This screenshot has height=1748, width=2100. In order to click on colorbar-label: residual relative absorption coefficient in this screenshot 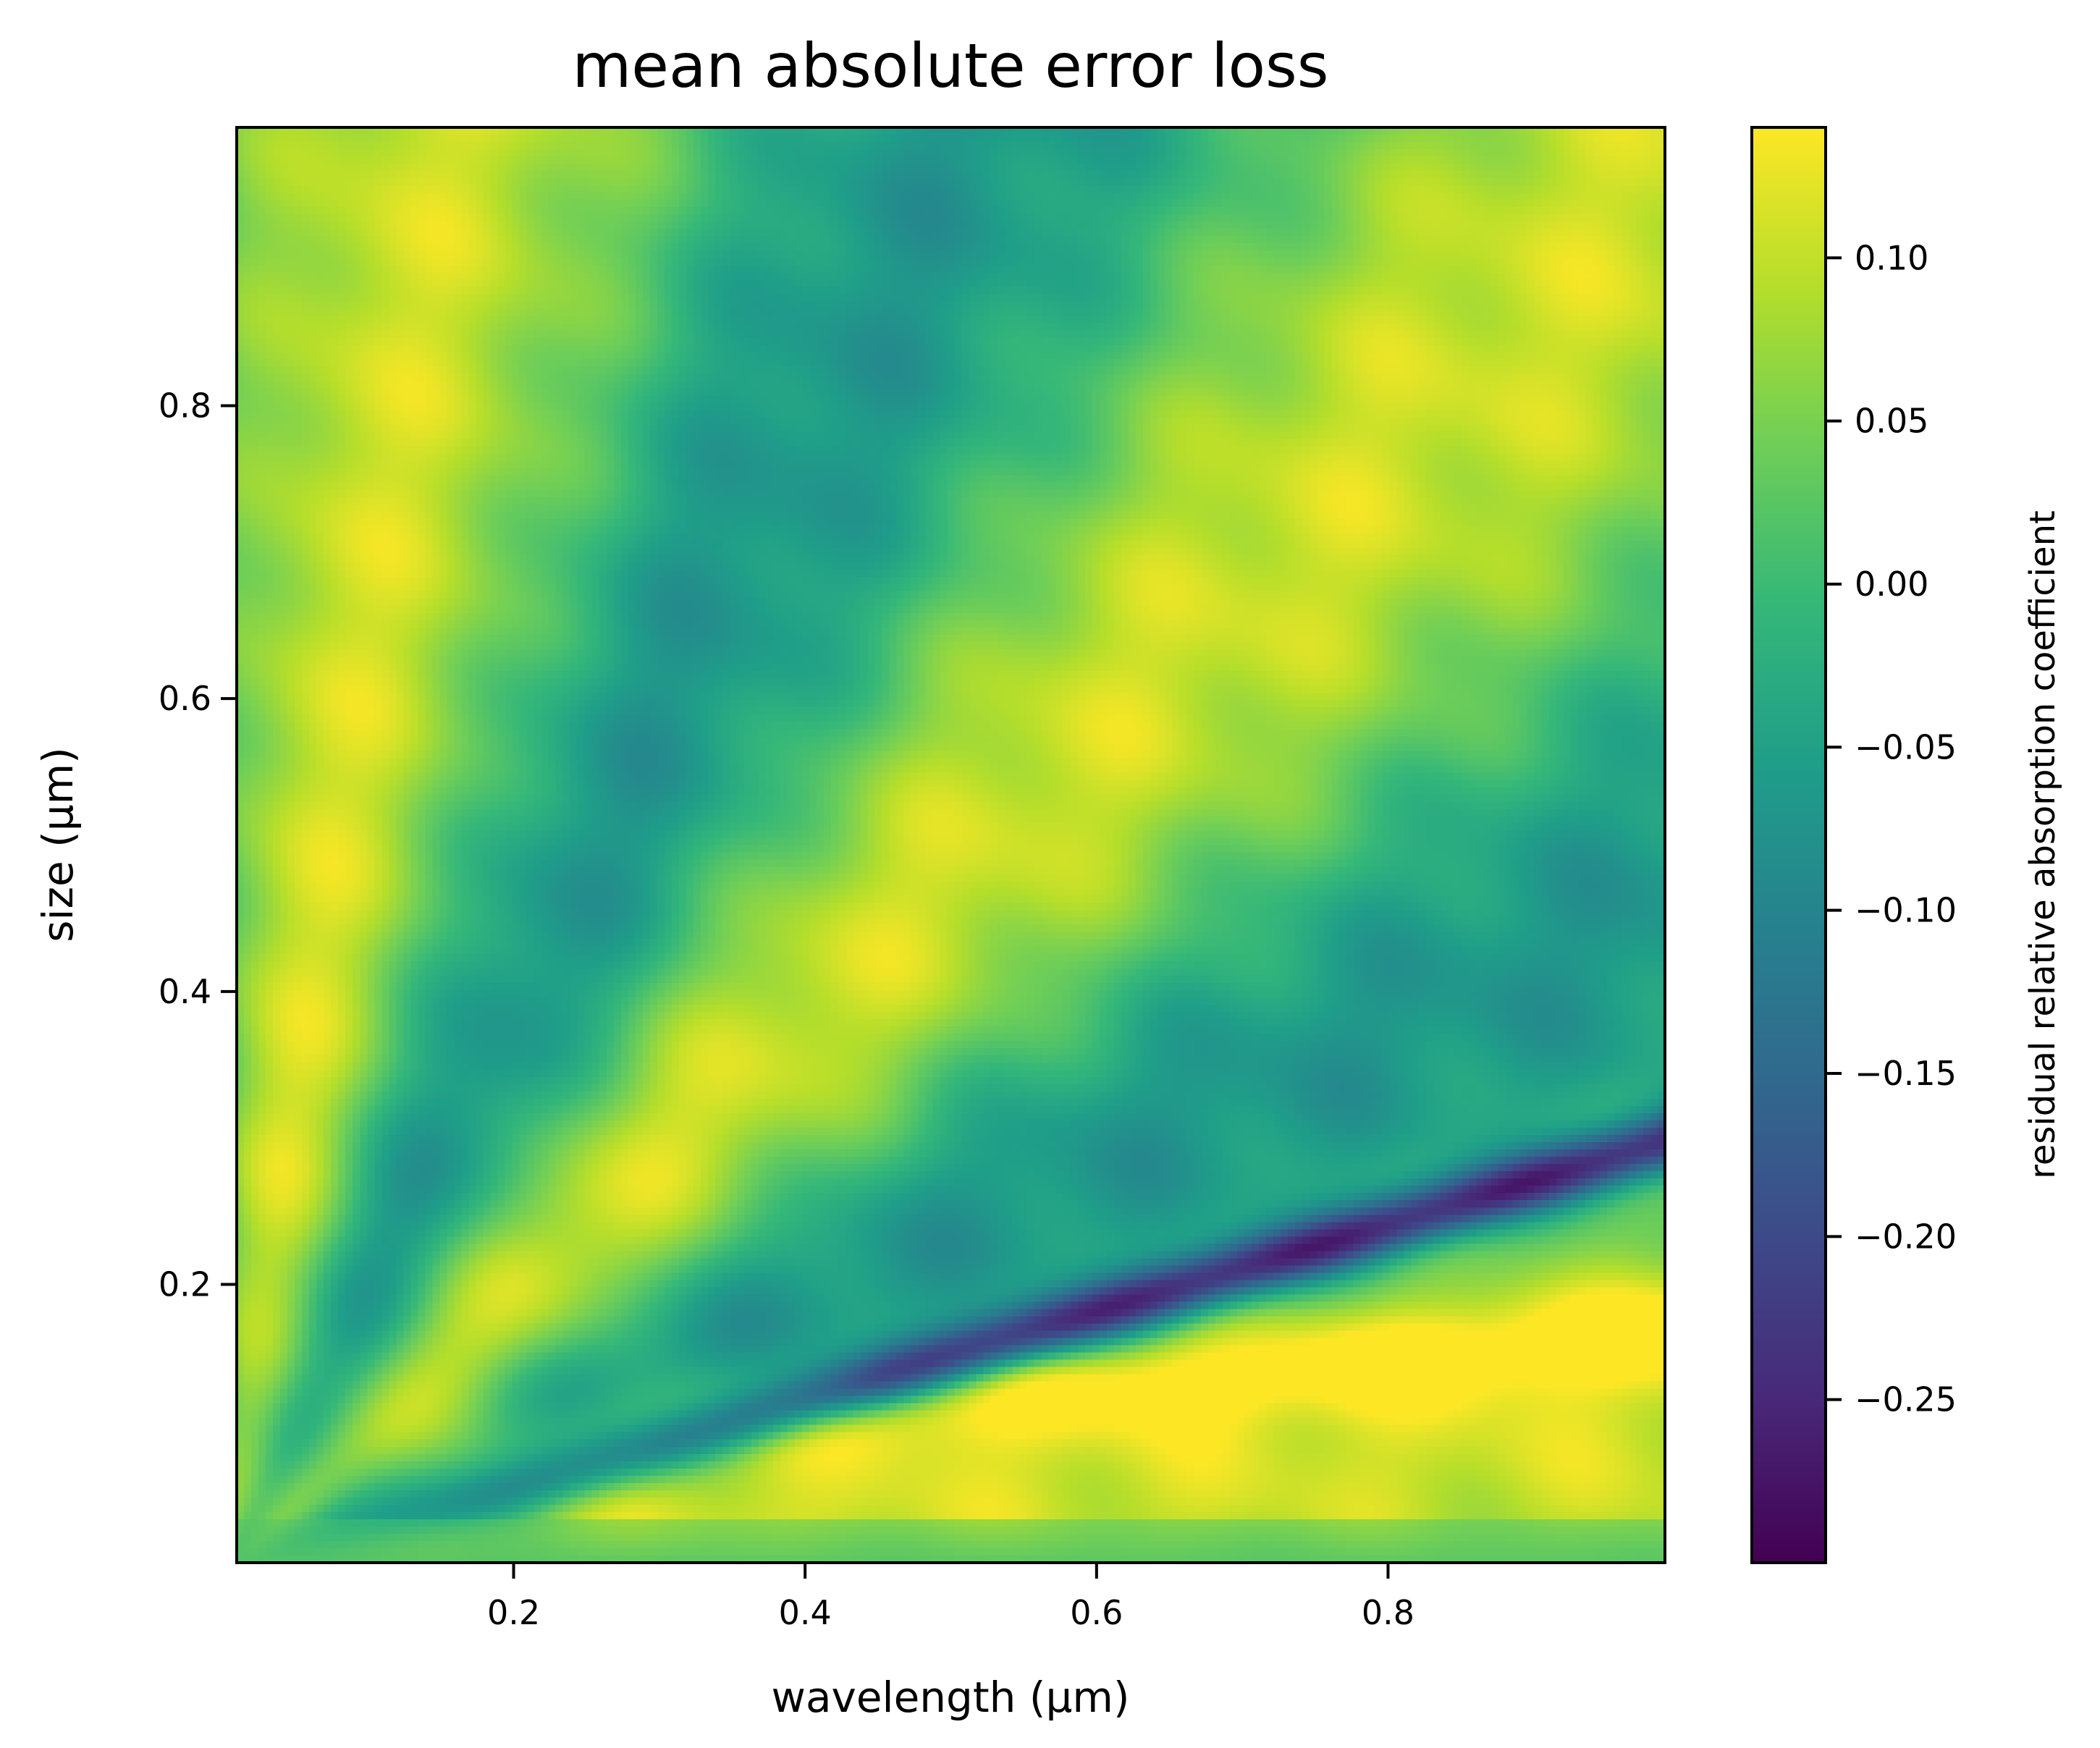, I will do `click(2043, 844)`.